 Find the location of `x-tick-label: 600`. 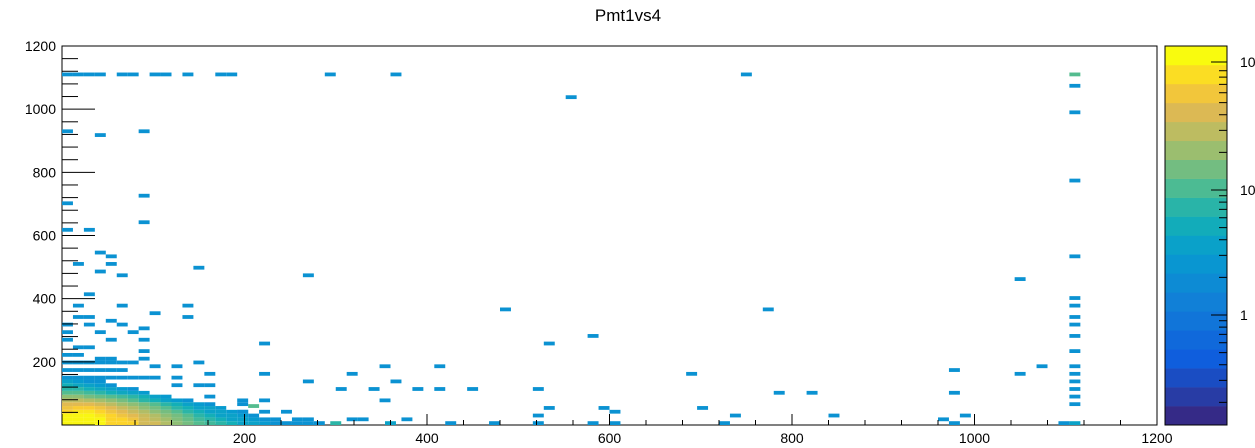

x-tick-label: 600 is located at coordinates (610, 438).